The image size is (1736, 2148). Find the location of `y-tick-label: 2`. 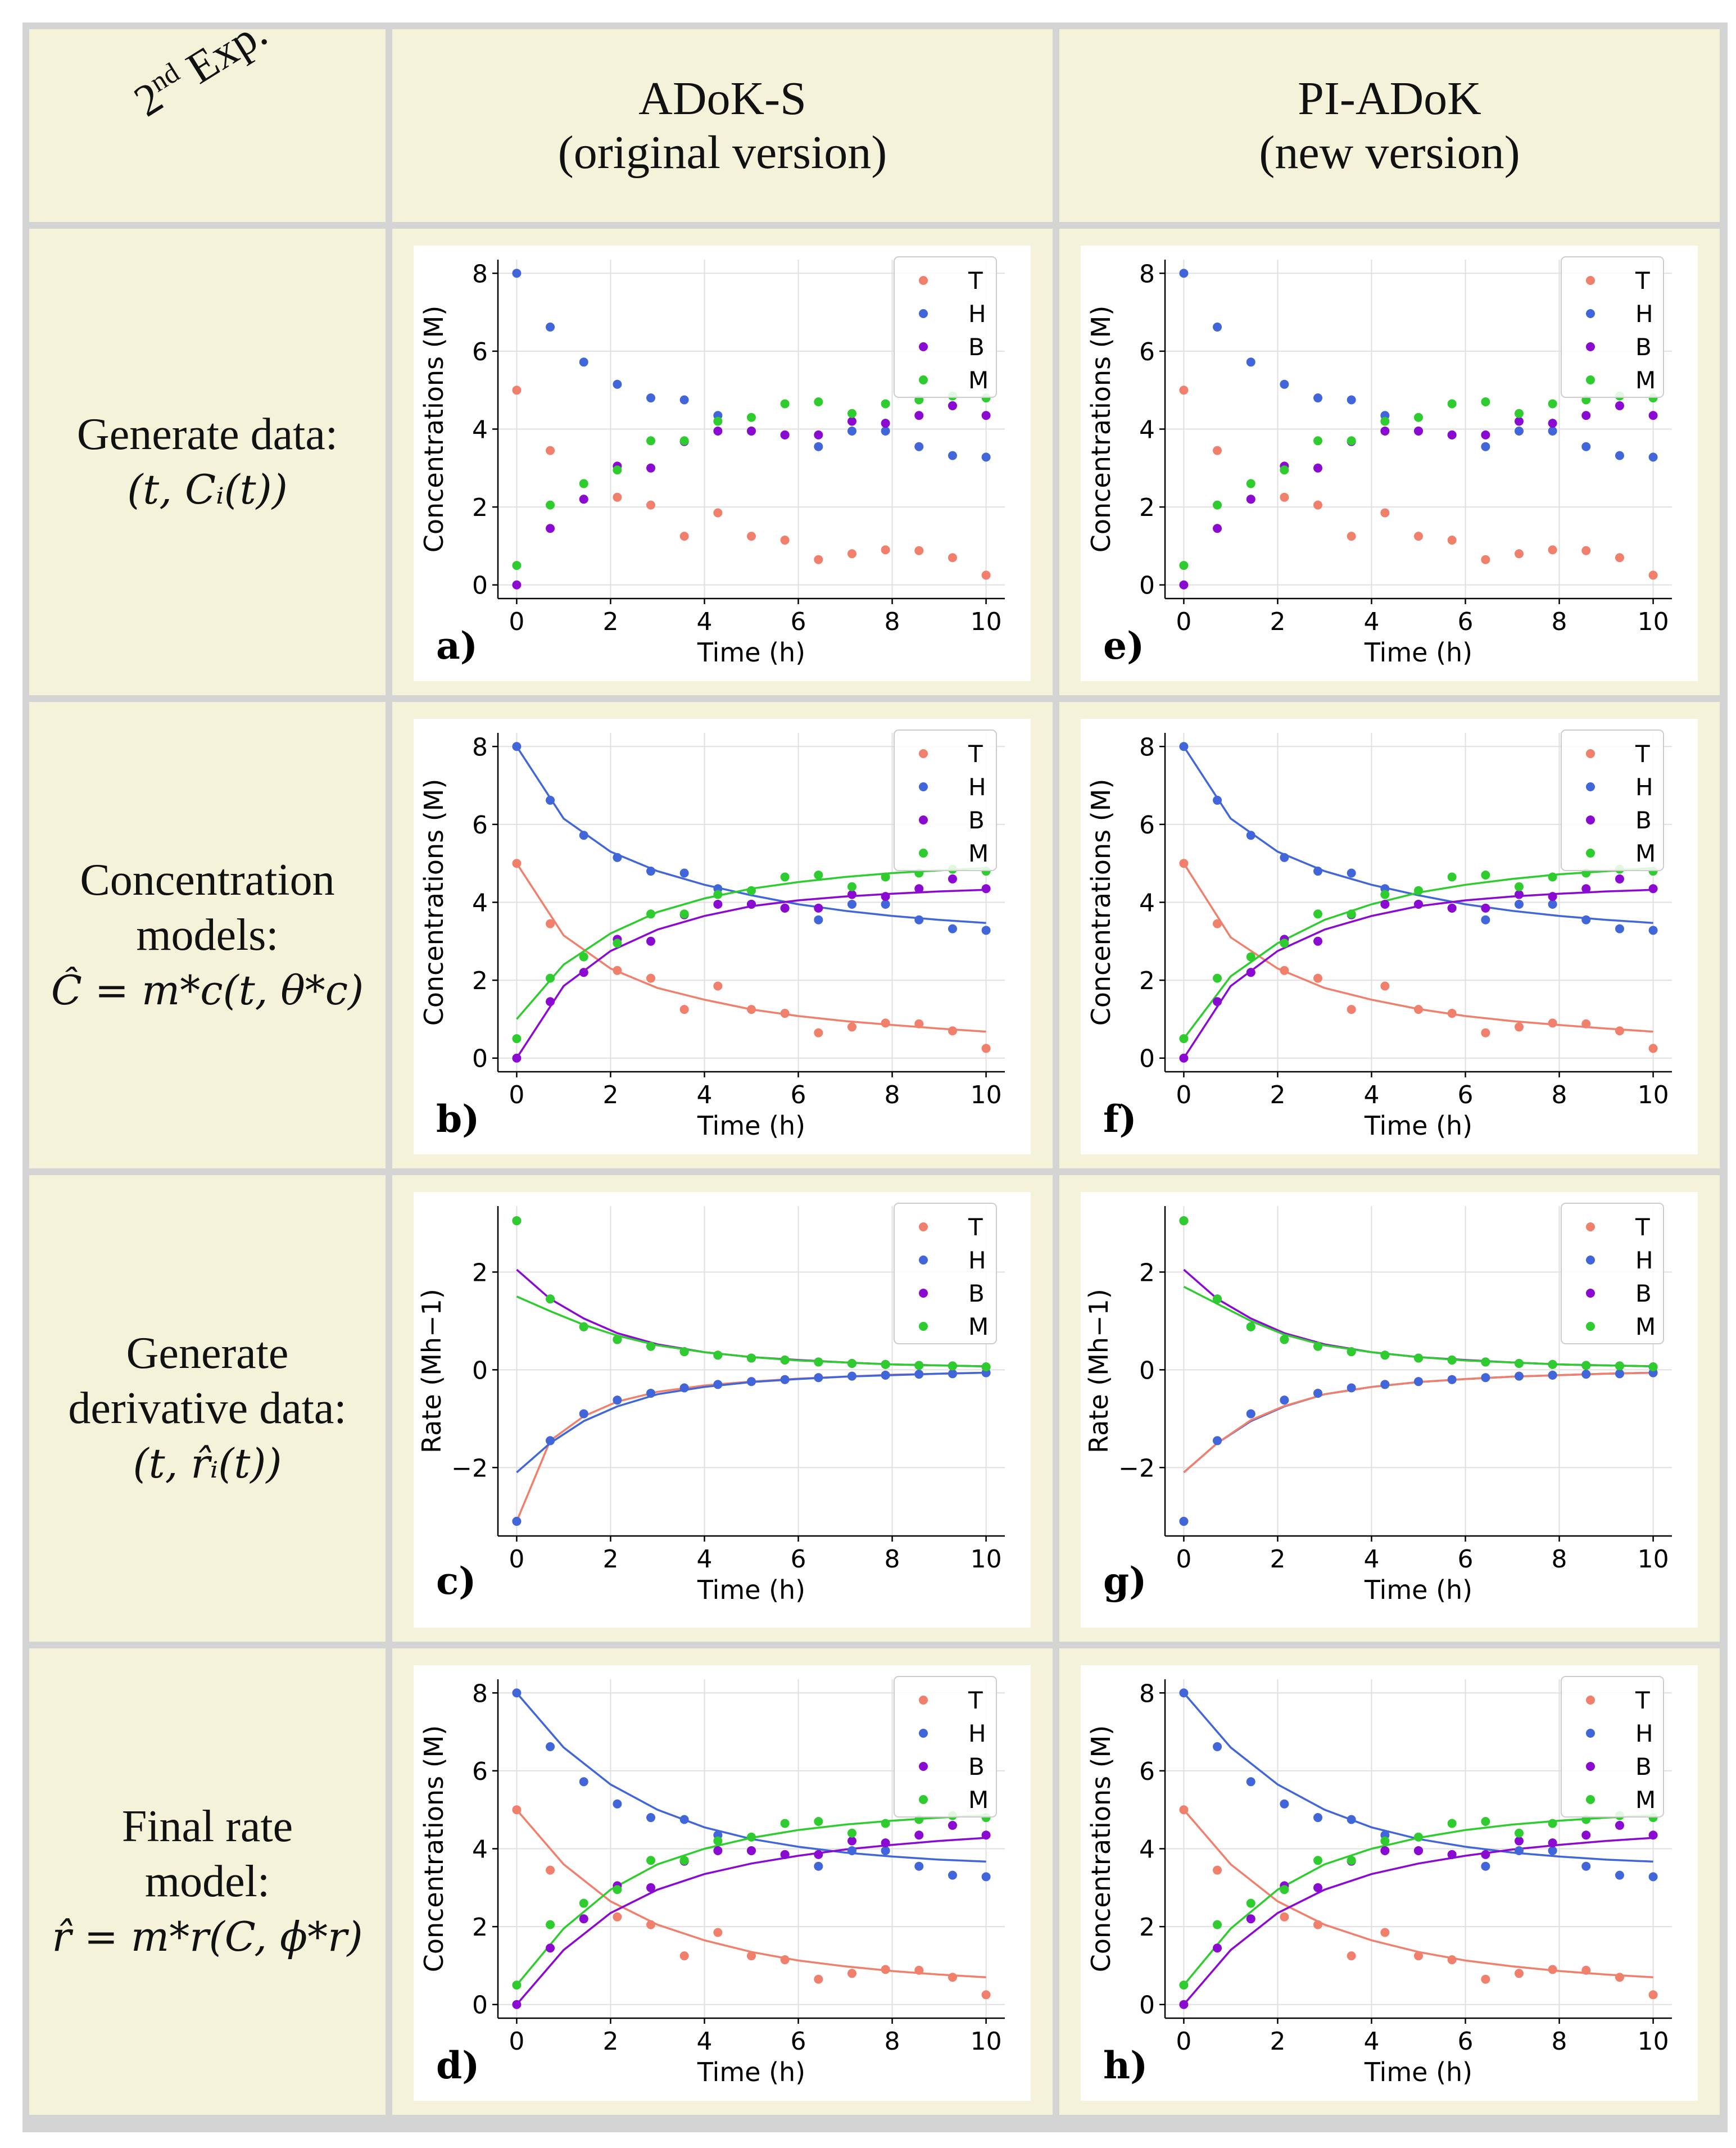

y-tick-label: 2 is located at coordinates (480, 1928).